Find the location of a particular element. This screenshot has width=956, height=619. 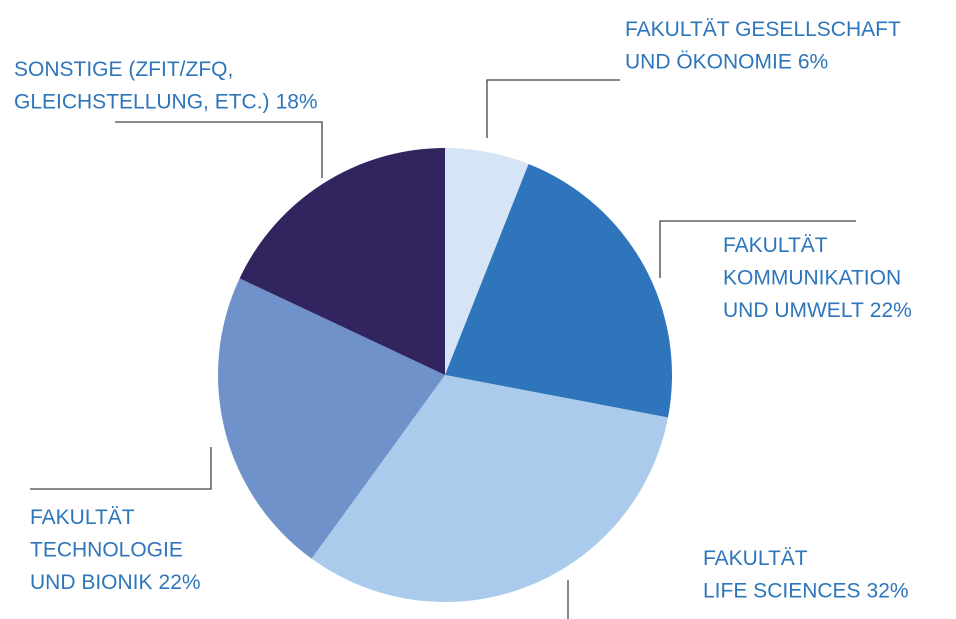

label-line: UND UMWELT is located at coordinates (793, 310).